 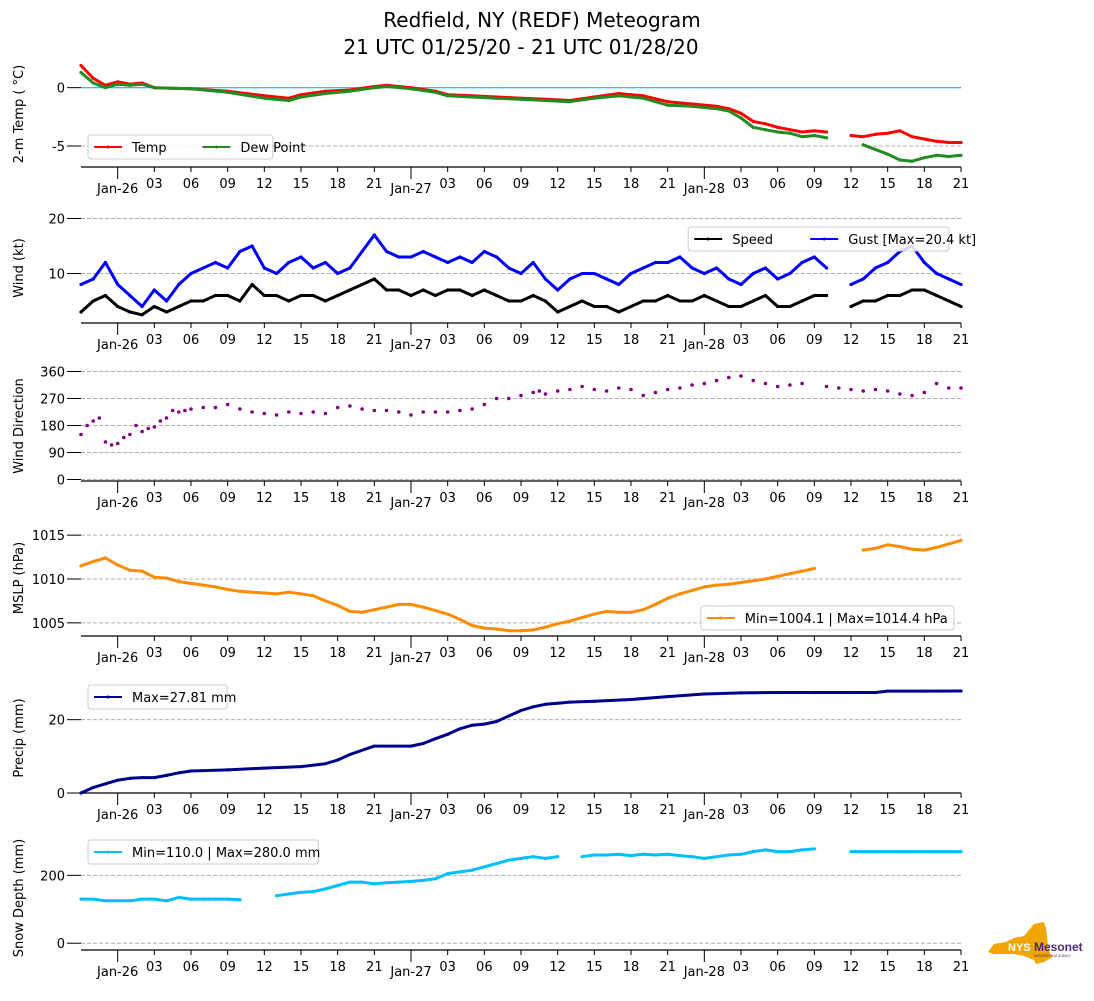 What do you see at coordinates (521, 653) in the screenshot?
I see `x-tick-label: 09` at bounding box center [521, 653].